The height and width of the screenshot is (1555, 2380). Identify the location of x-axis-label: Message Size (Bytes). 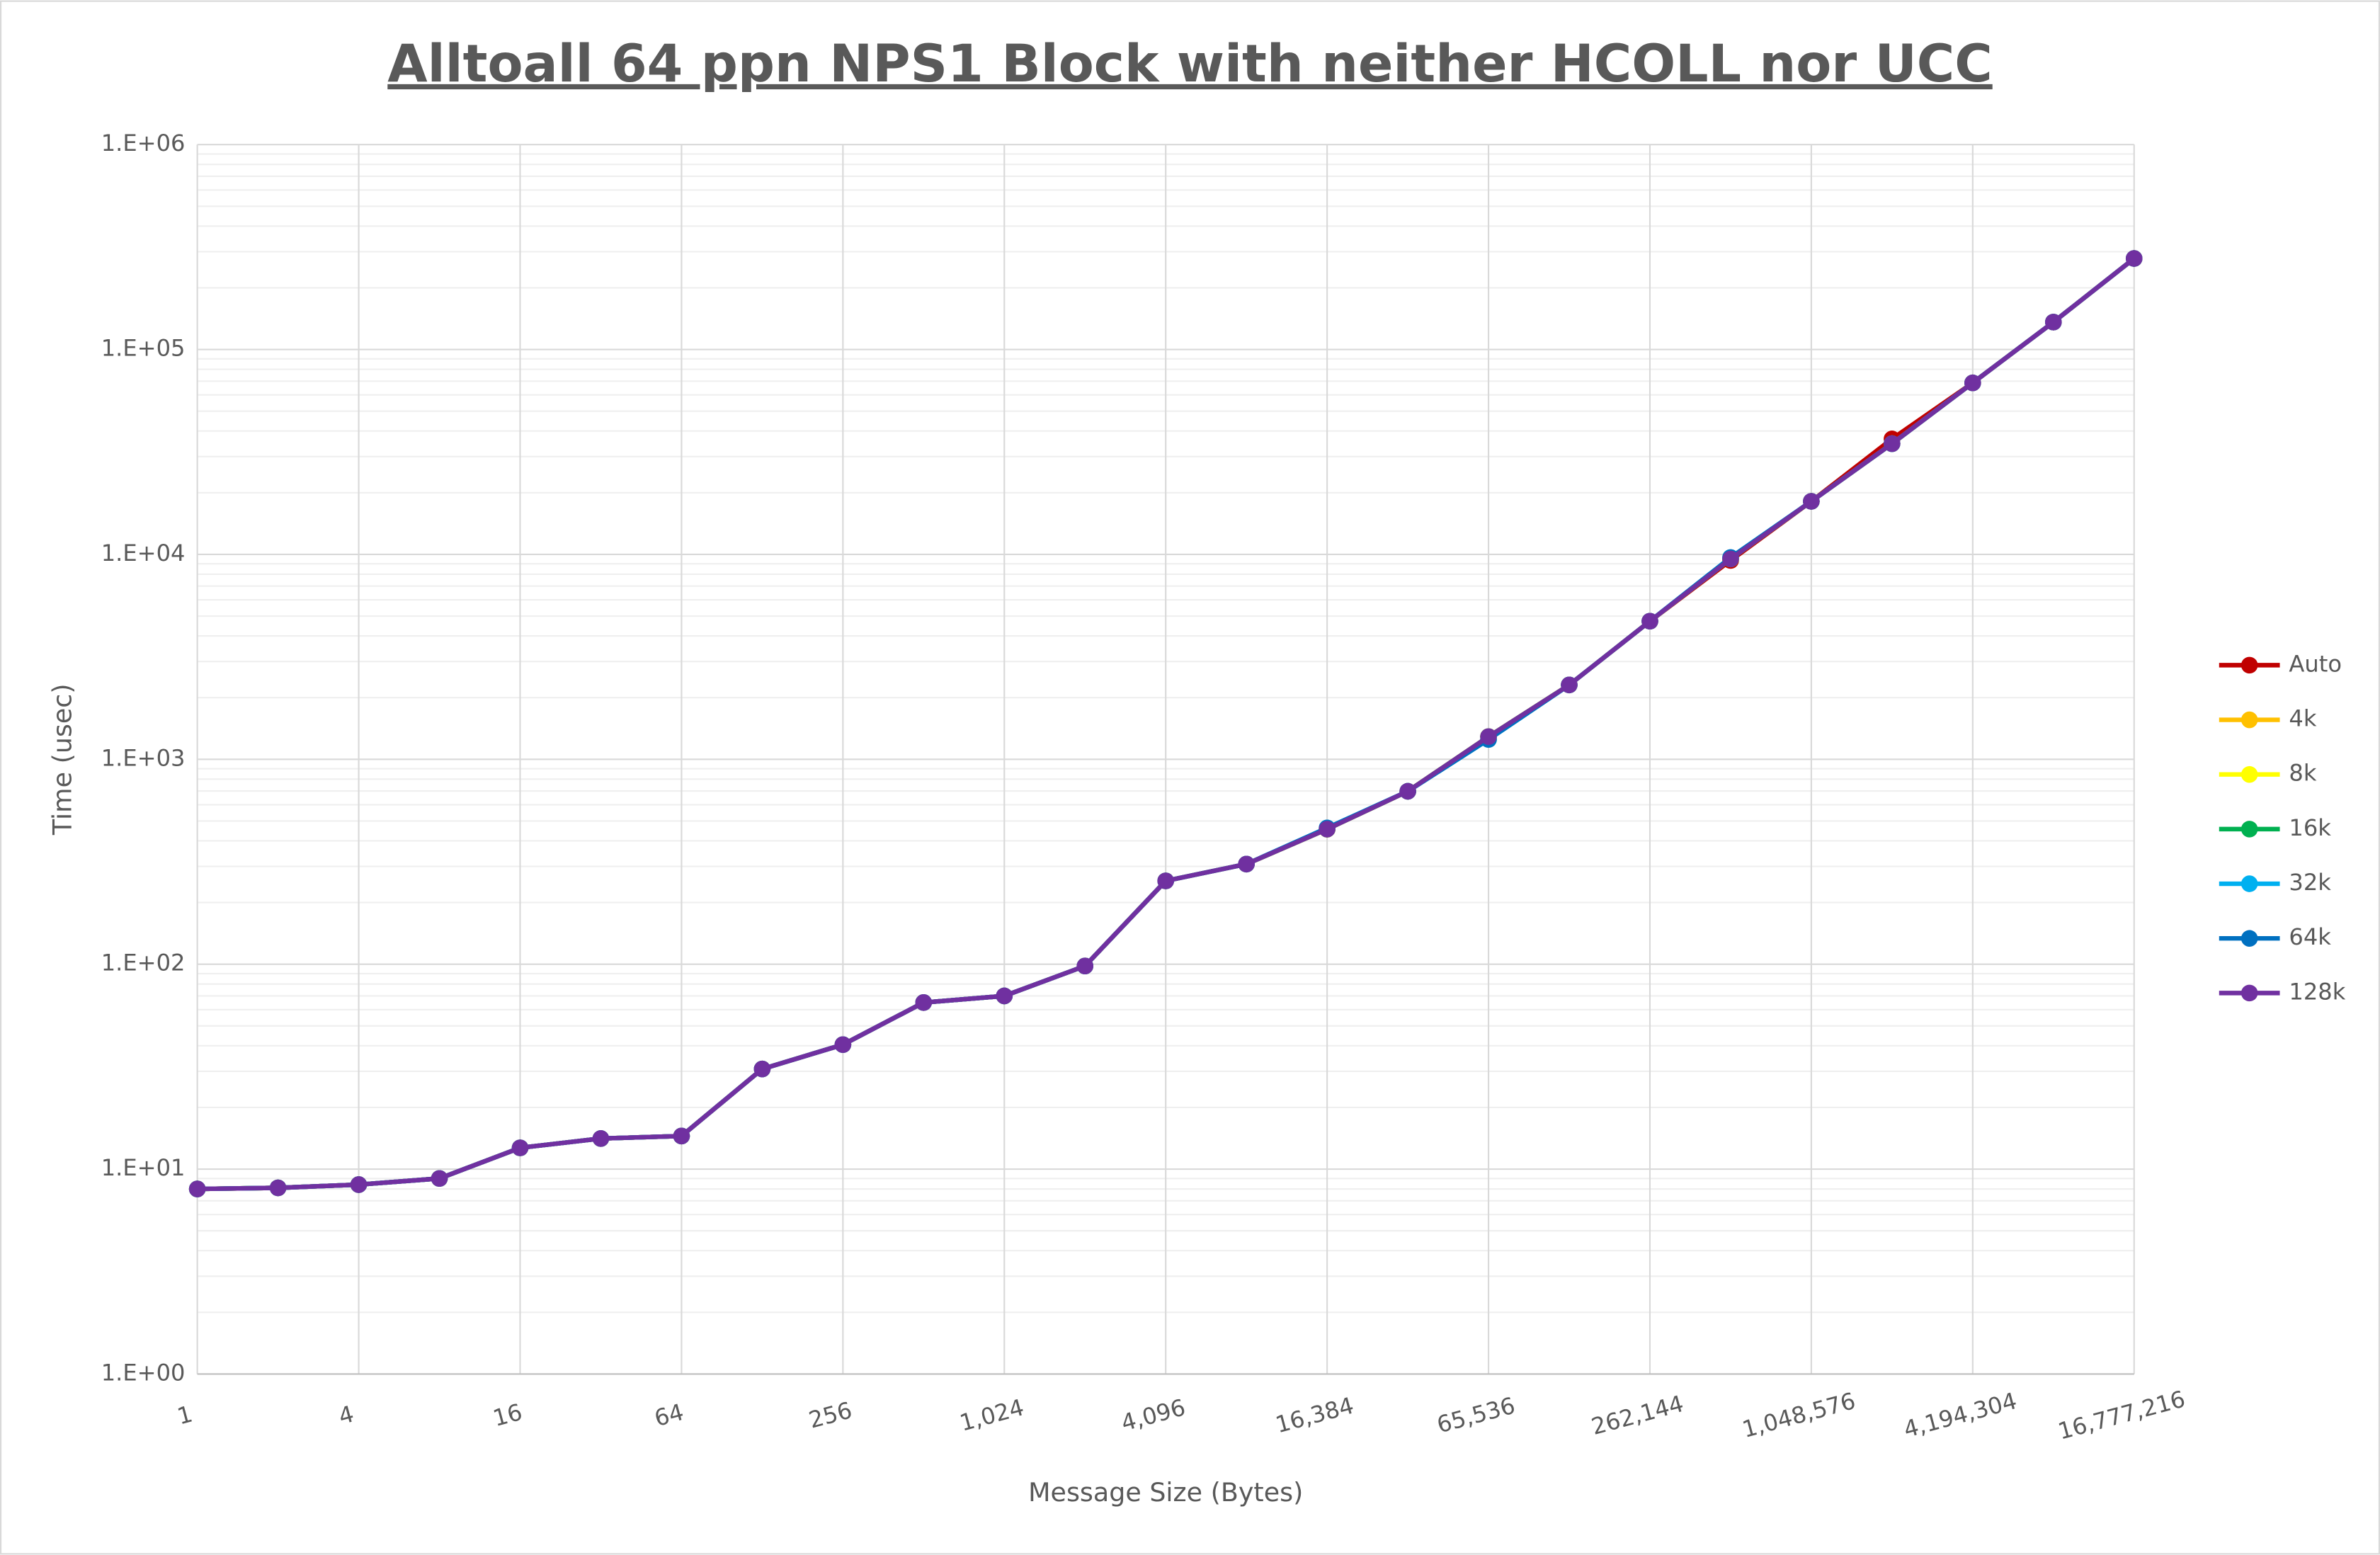
(1165, 1492).